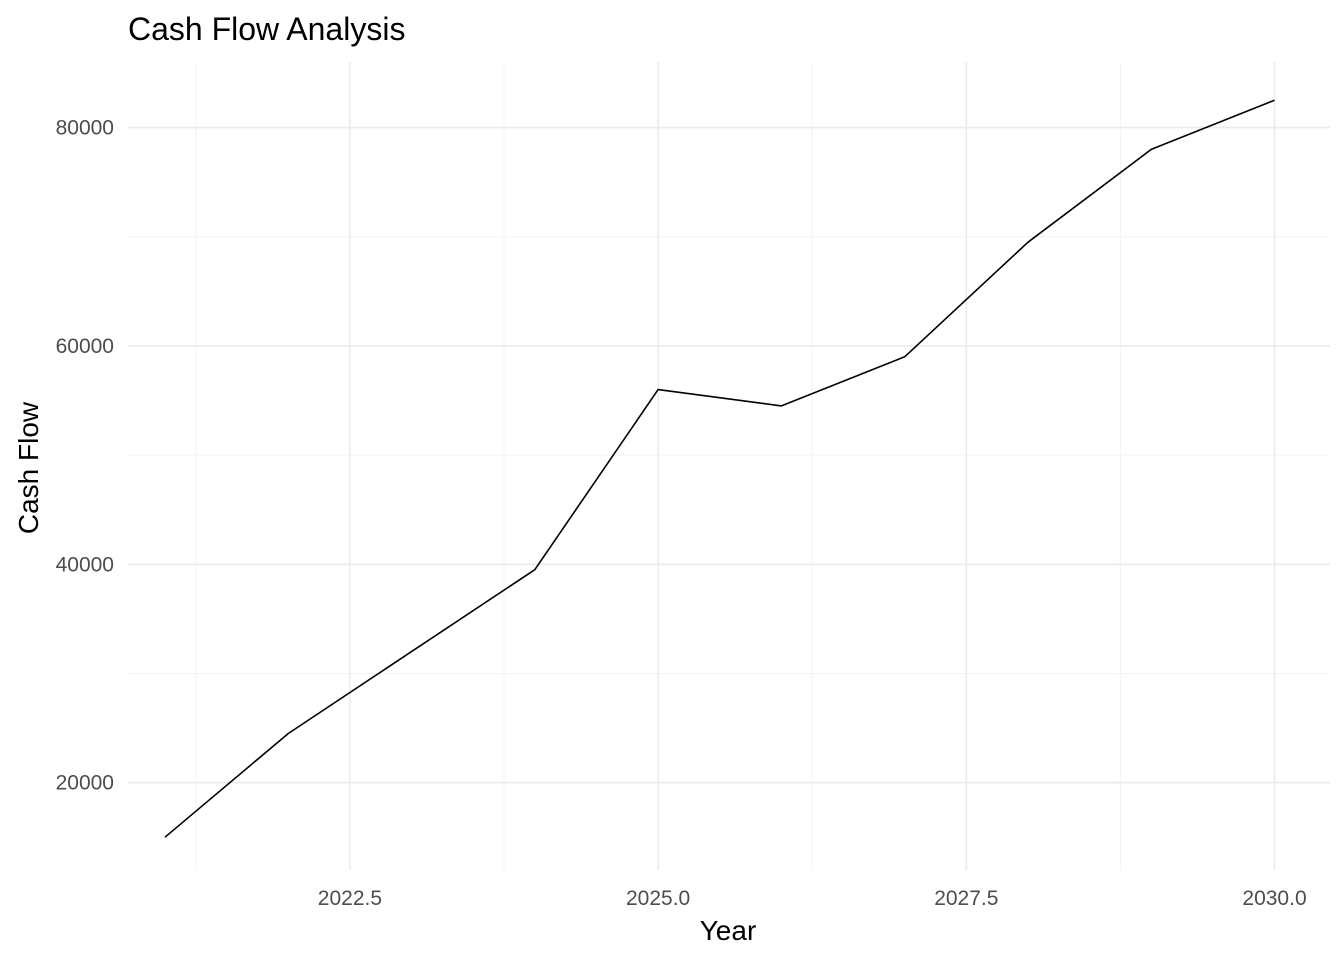 Image resolution: width=1344 pixels, height=965 pixels. I want to click on y-tick-label: 80000, so click(85, 128).